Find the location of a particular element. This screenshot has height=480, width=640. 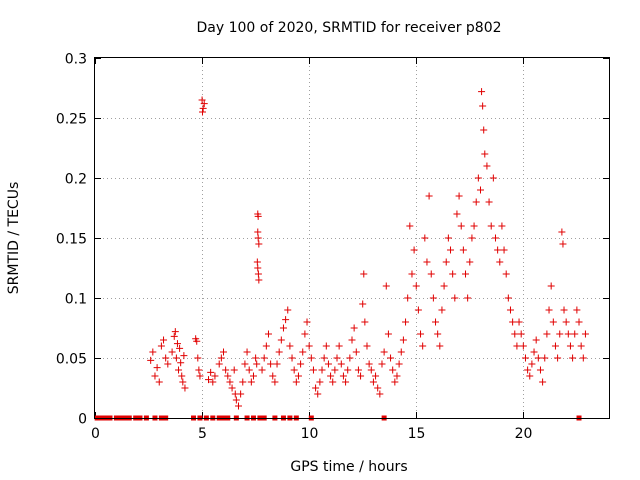

x-tick-label: 10 is located at coordinates (310, 434).